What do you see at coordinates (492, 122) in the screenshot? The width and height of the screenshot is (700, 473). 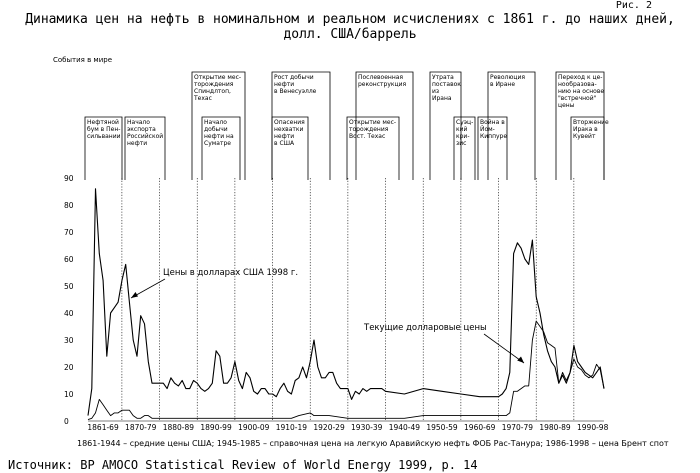 I see `event-bottom-text: Война в` at bounding box center [492, 122].